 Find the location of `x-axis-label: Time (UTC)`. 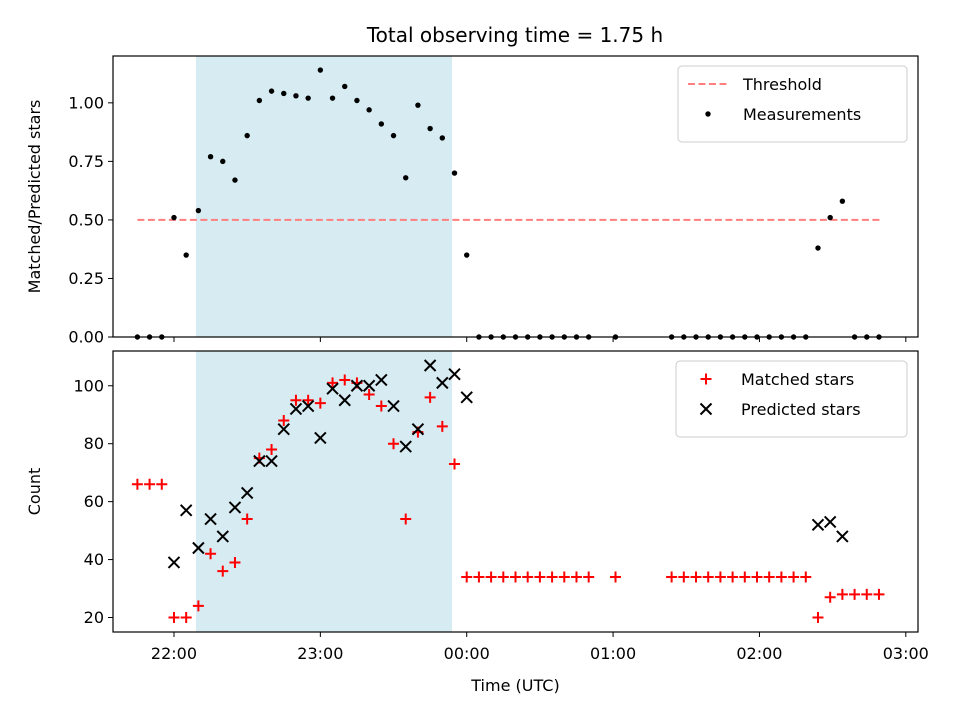

x-axis-label: Time (UTC) is located at coordinates (514, 685).